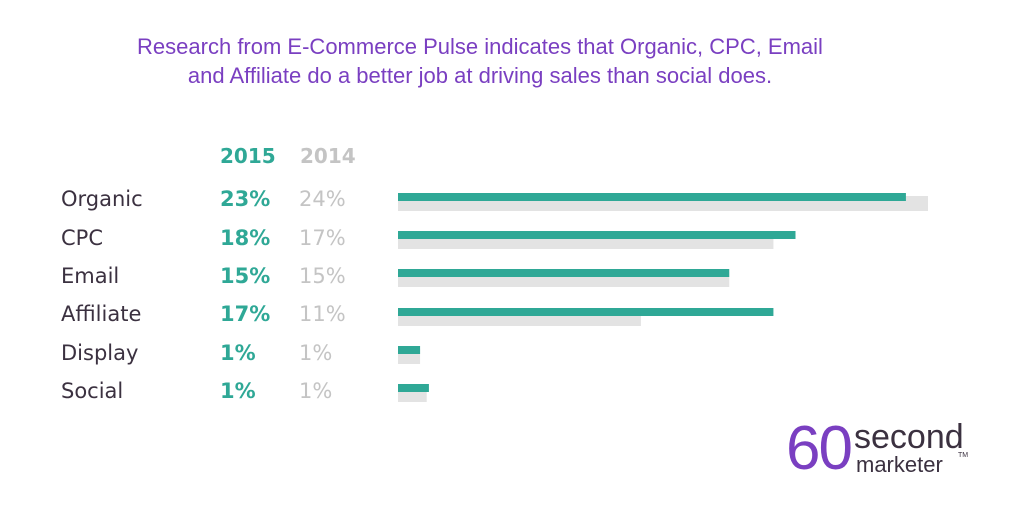  Describe the element at coordinates (564, 273) in the screenshot. I see `bar-2015-email` at that location.